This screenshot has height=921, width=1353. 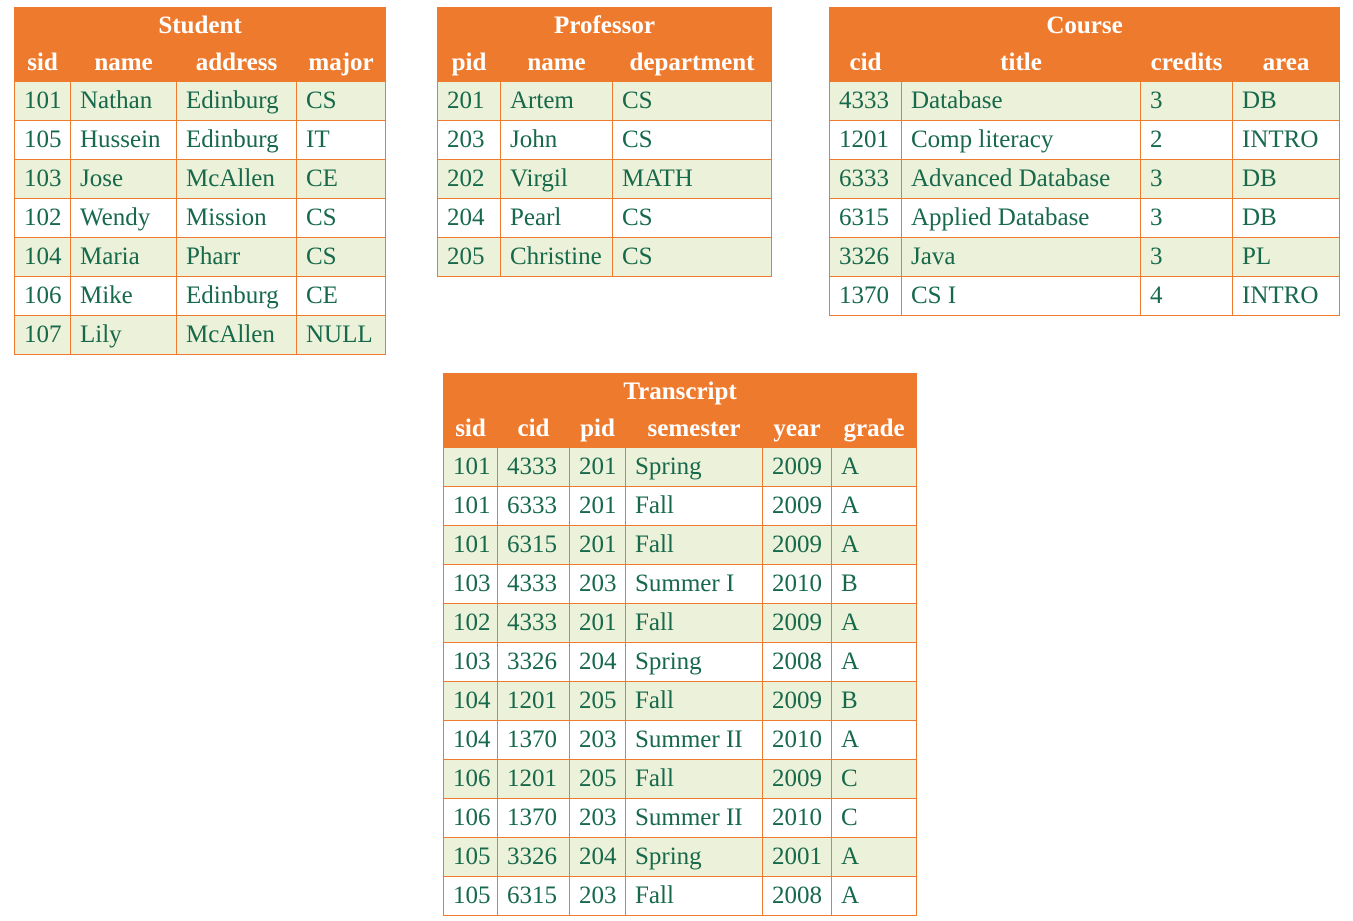 I want to click on transcript-table-row: 105 3326 204 Spring 2001 A, so click(x=680, y=857).